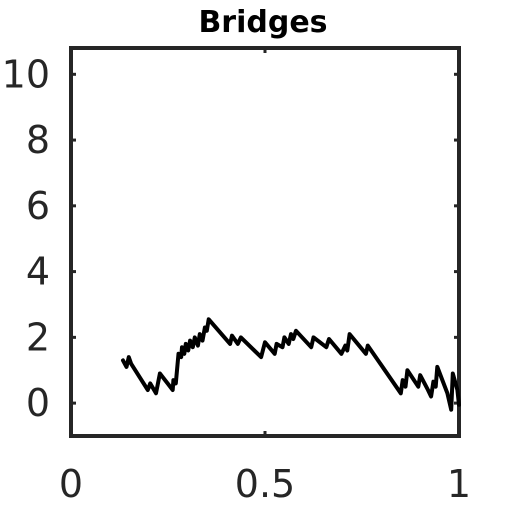 Image resolution: width=510 pixels, height=510 pixels. What do you see at coordinates (38, 403) in the screenshot?
I see `y-tick-label: 0` at bounding box center [38, 403].